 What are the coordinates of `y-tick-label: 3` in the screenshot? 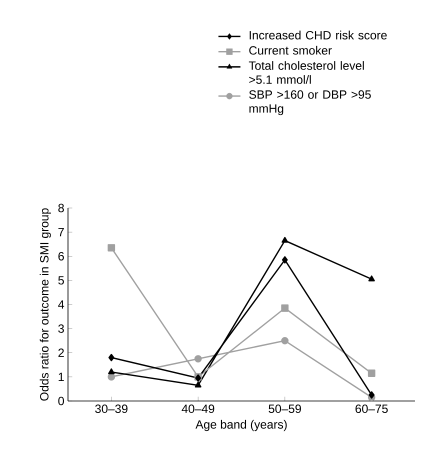 It's located at (61, 328).